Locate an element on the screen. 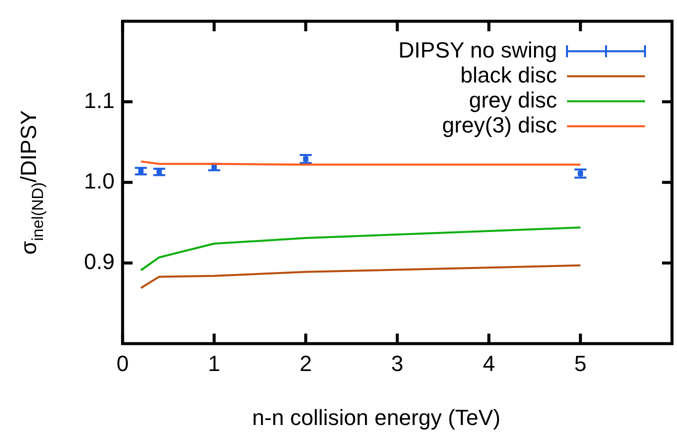 The height and width of the screenshot is (434, 677). x-tick-label: 5 is located at coordinates (580, 363).